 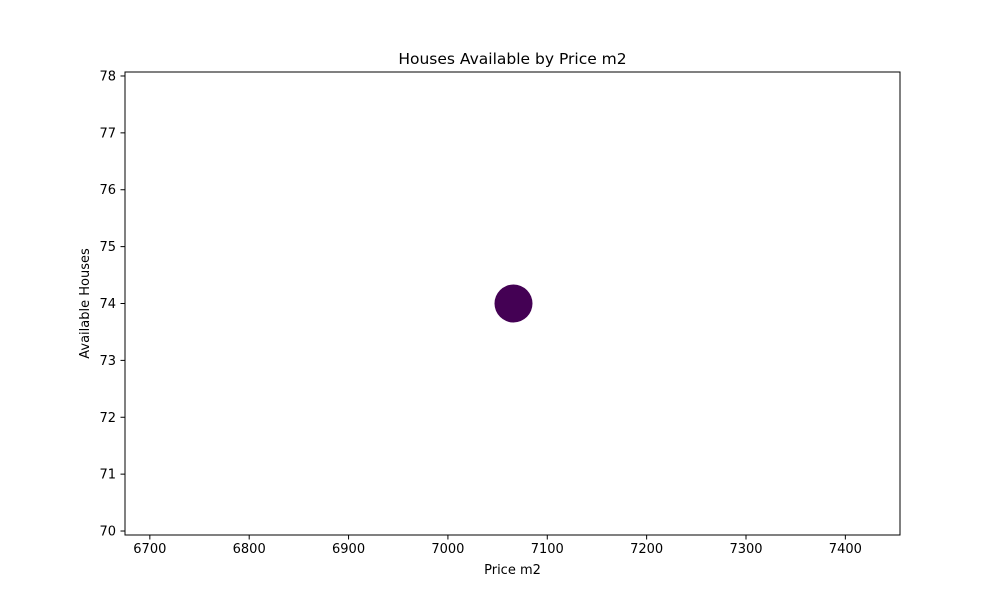 I want to click on x-tick-label: 7000, so click(x=447, y=549).